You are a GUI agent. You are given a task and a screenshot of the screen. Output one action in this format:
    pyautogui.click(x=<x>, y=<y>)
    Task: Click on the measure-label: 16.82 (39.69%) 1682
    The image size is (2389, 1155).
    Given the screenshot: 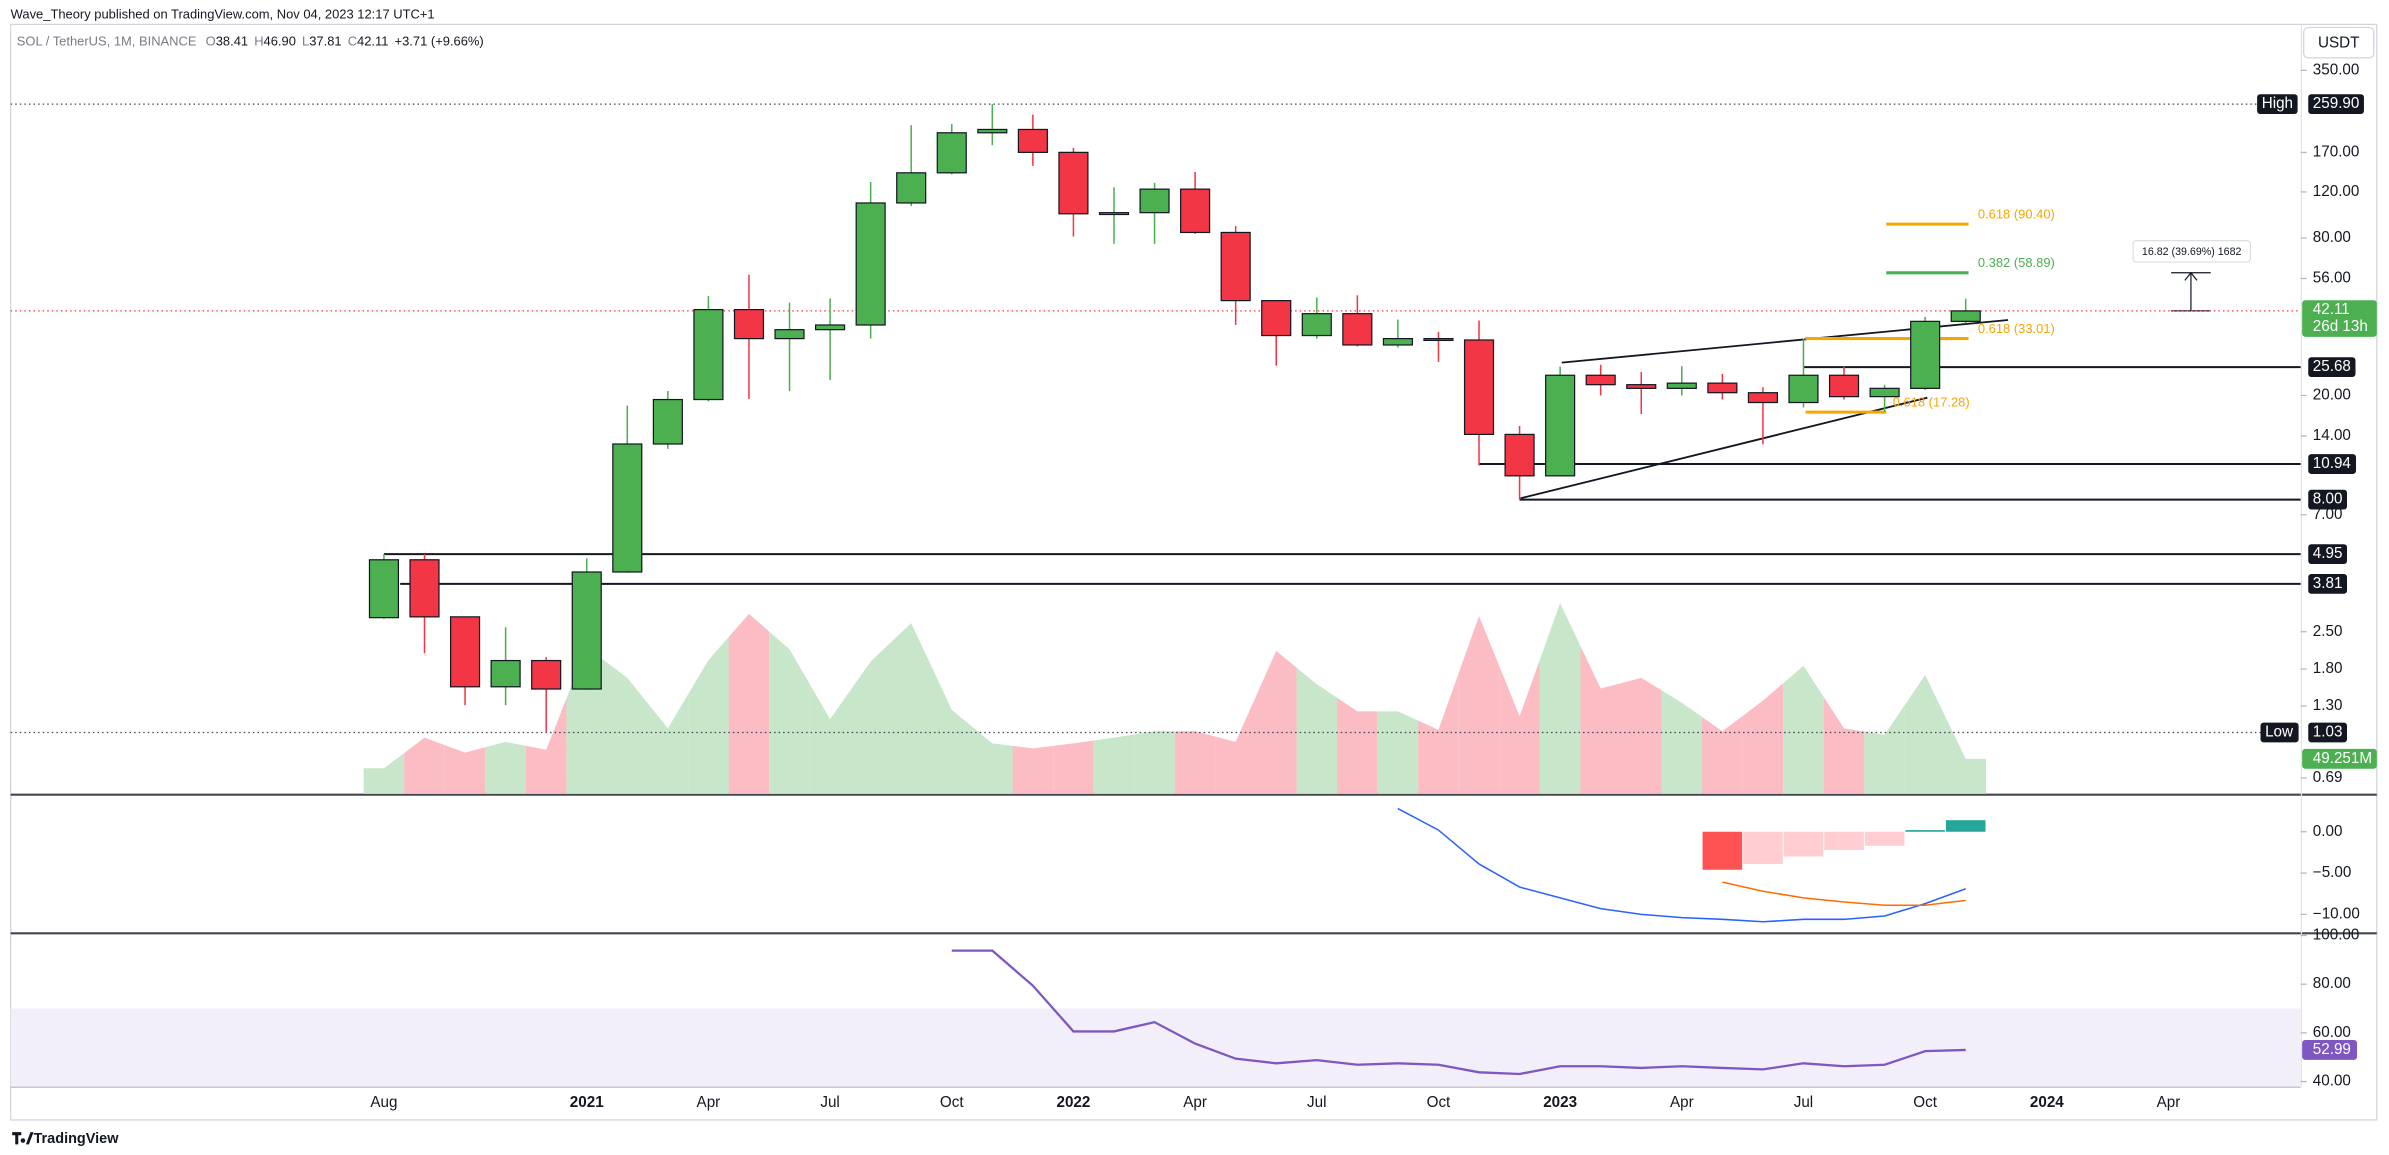 What is the action you would take?
    pyautogui.click(x=2192, y=252)
    